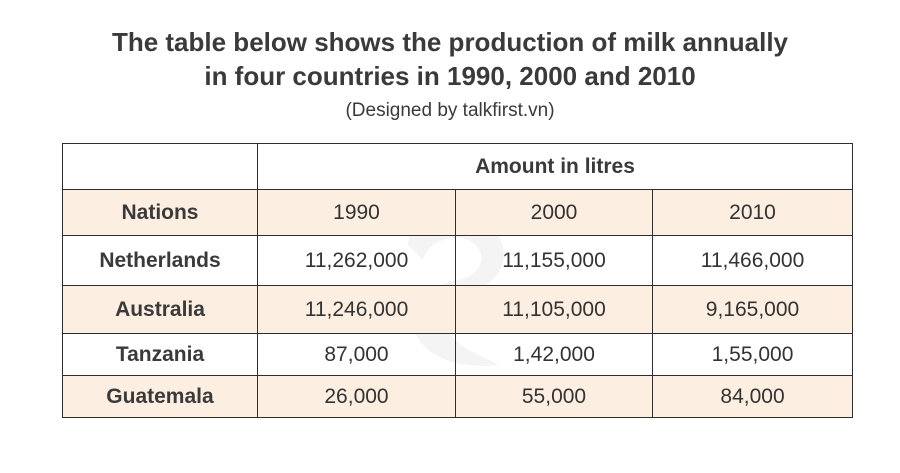 This screenshot has width=900, height=473. I want to click on table-cell: 1,42,000, so click(554, 354).